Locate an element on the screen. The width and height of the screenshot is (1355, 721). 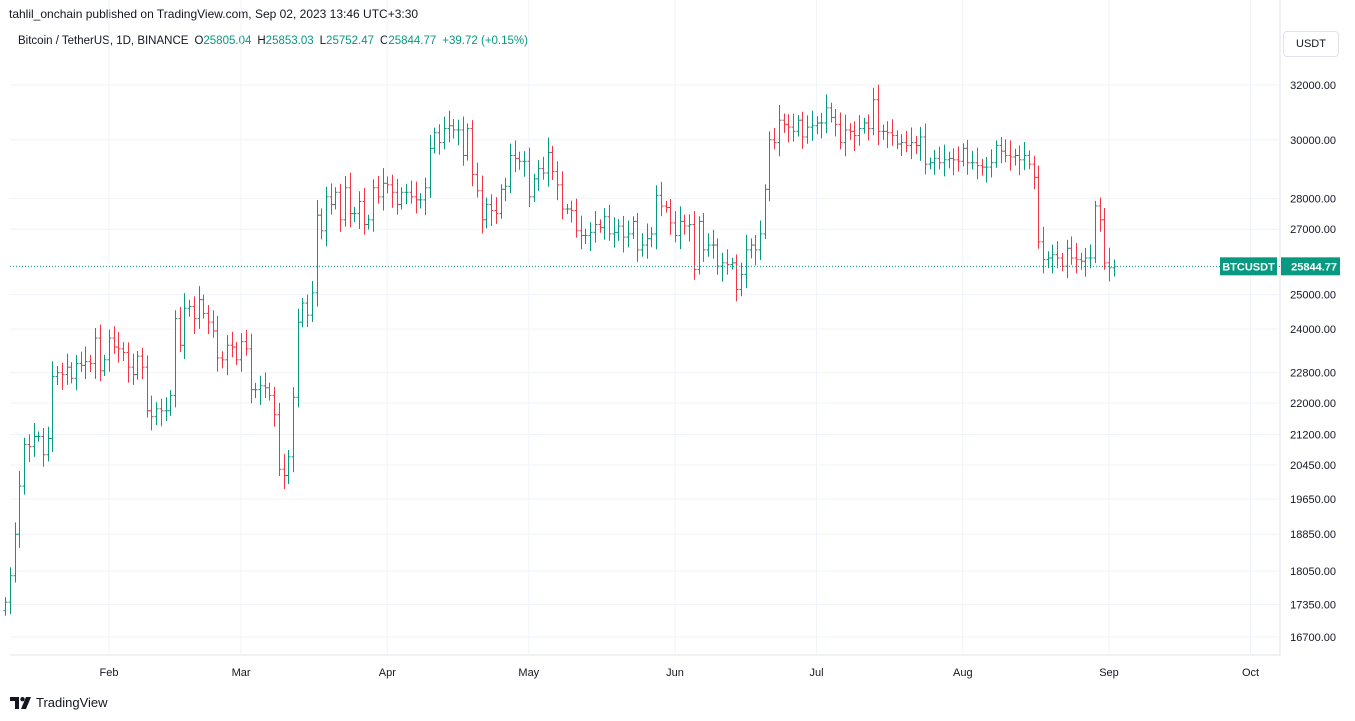
tradingview-brand: TradingView is located at coordinates (59, 702).